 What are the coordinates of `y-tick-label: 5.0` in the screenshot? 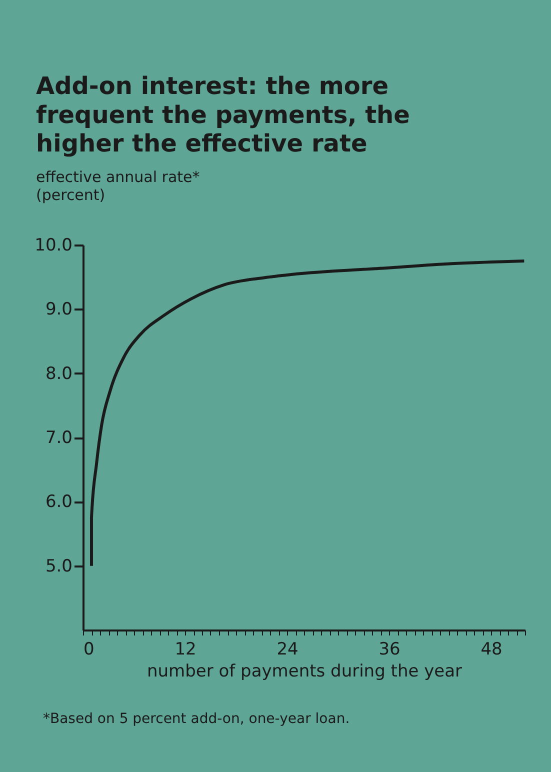 It's located at (58, 566).